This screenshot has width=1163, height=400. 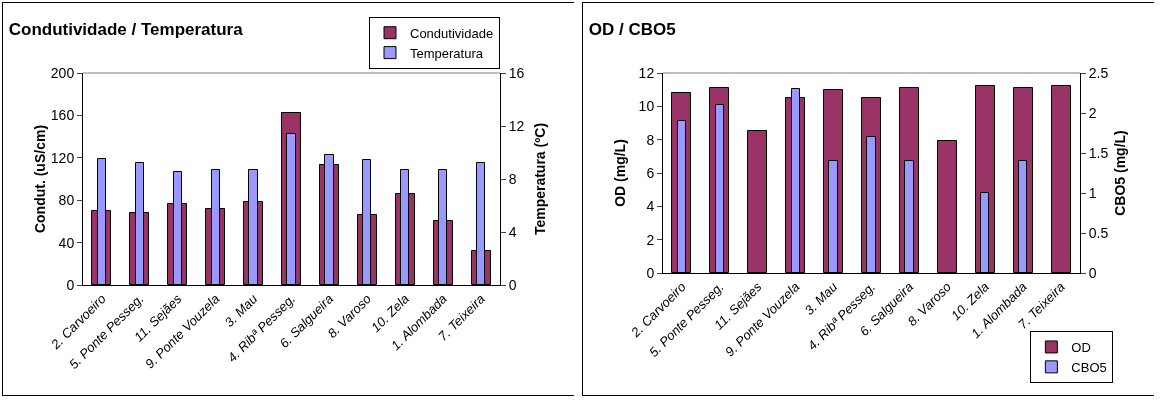 I want to click on y2-tick-label: 2.5, so click(x=1098, y=72).